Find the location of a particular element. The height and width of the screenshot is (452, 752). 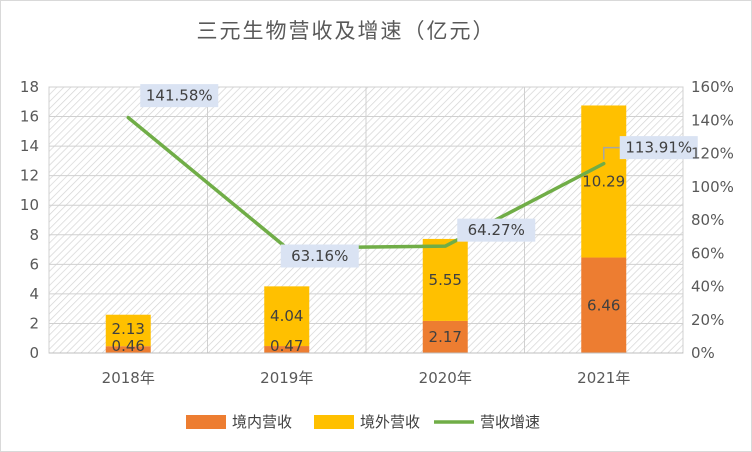

legend-label: 营收增速 is located at coordinates (510, 422).